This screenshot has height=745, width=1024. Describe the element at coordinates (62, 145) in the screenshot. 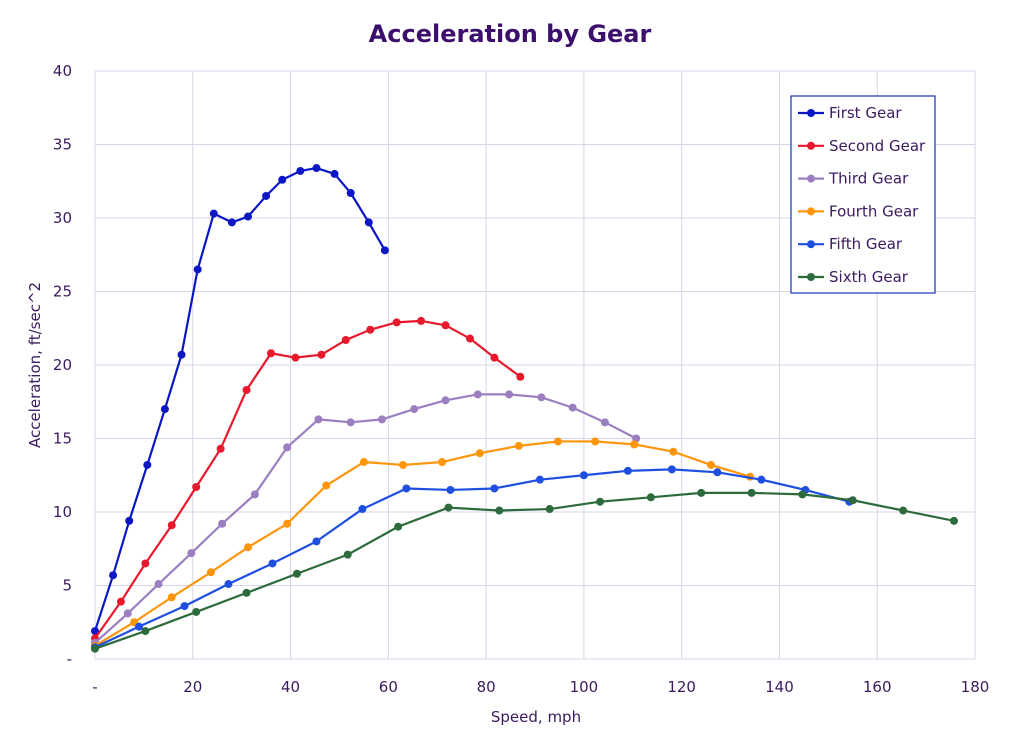

I see `y-tick-label: 35` at that location.